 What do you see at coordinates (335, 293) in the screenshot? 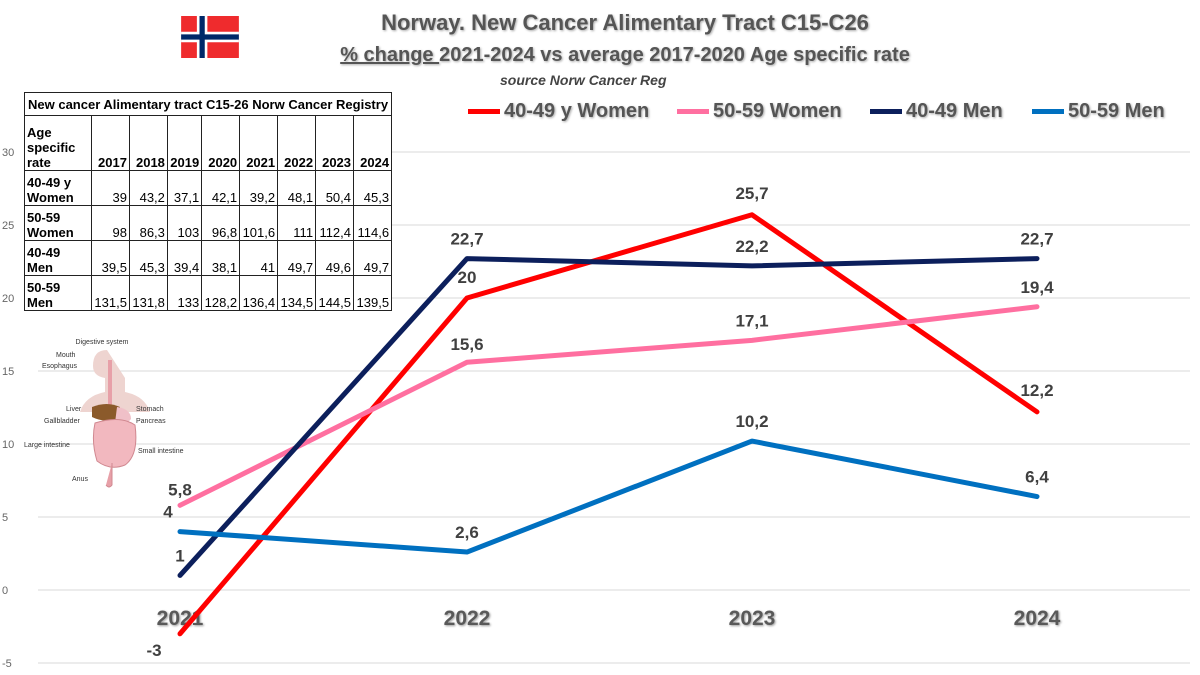
I see `table-cell: 144,5` at bounding box center [335, 293].